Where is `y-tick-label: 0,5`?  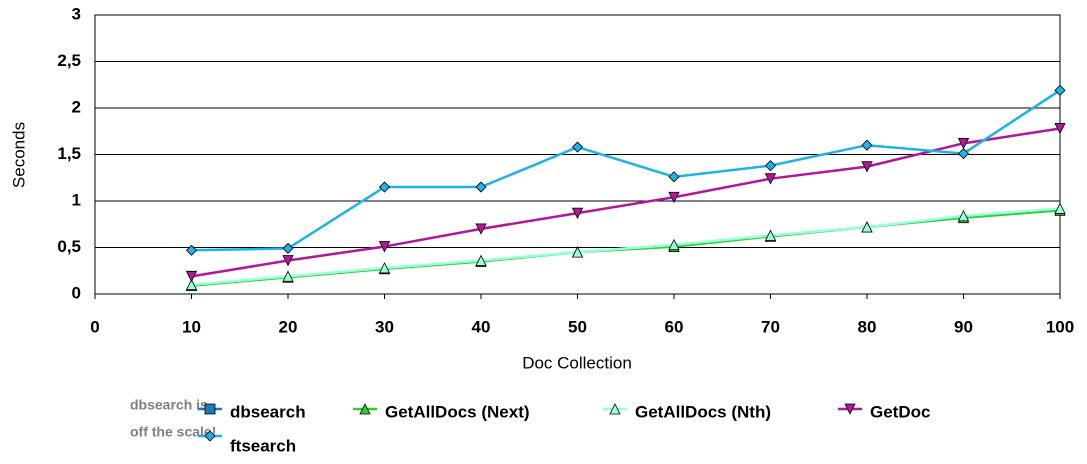 y-tick-label: 0,5 is located at coordinates (69, 246).